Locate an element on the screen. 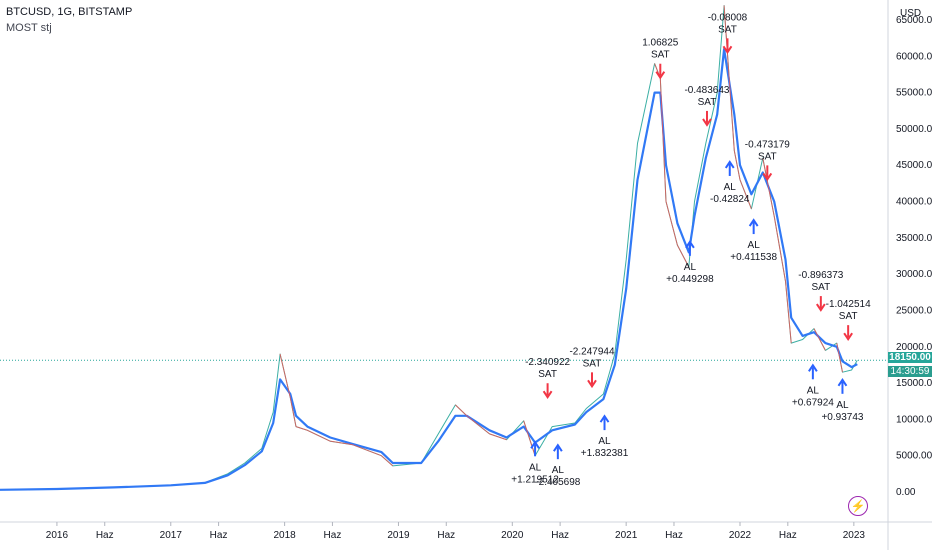 This screenshot has height=550, width=932. sell-value: -2.247944 is located at coordinates (591, 351).